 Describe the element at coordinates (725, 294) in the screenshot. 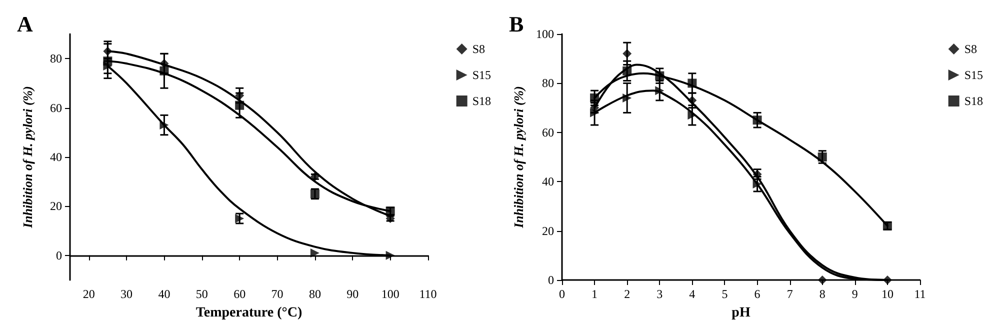

I see `x-tick-label: 5` at that location.